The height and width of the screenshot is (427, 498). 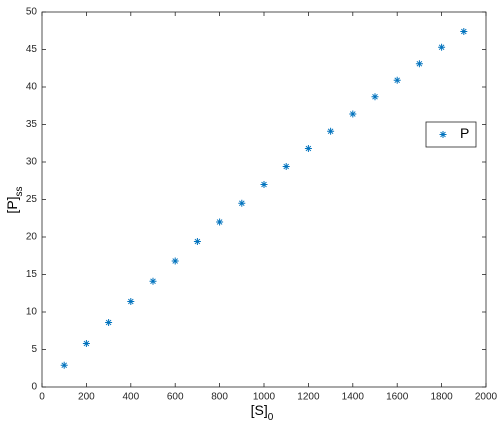 What do you see at coordinates (32, 162) in the screenshot?
I see `y-tick-label: 30` at bounding box center [32, 162].